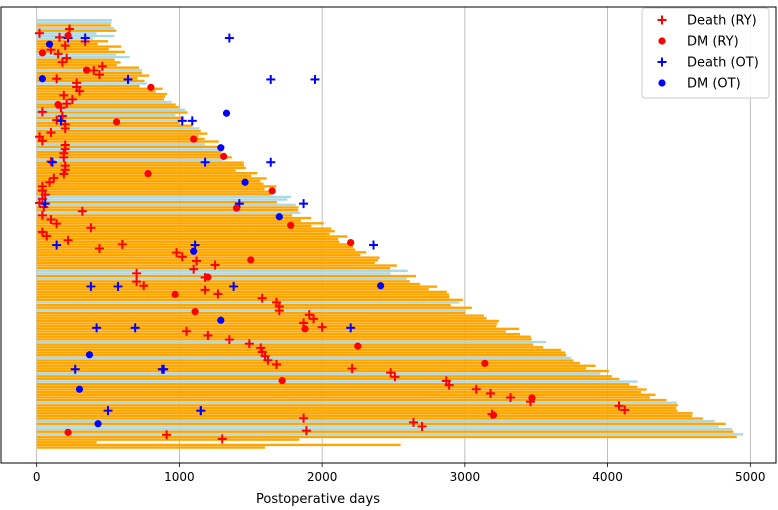 The width and height of the screenshot is (778, 510). I want to click on x-axis-label: Postoperative days, so click(318, 499).